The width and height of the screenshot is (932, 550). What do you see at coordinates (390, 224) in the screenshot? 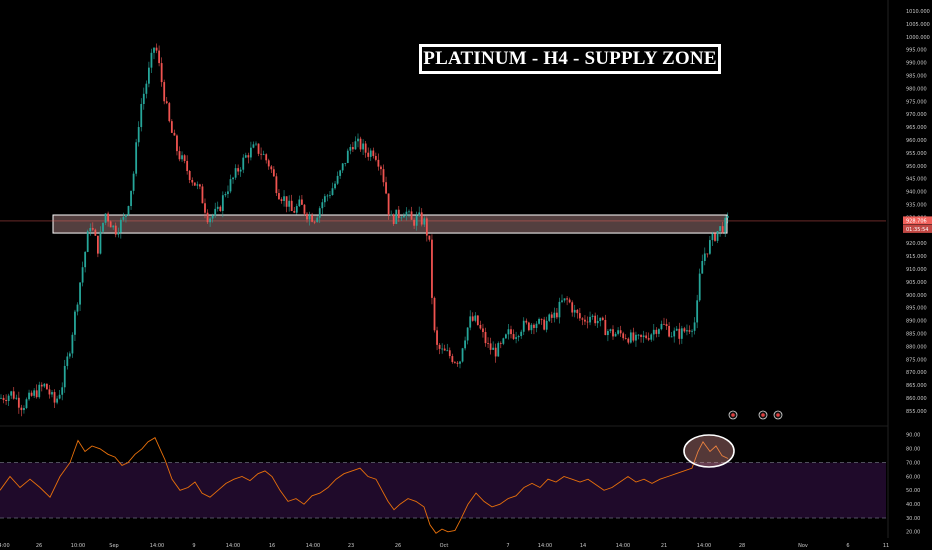
I see `supply-zone` at bounding box center [390, 224].